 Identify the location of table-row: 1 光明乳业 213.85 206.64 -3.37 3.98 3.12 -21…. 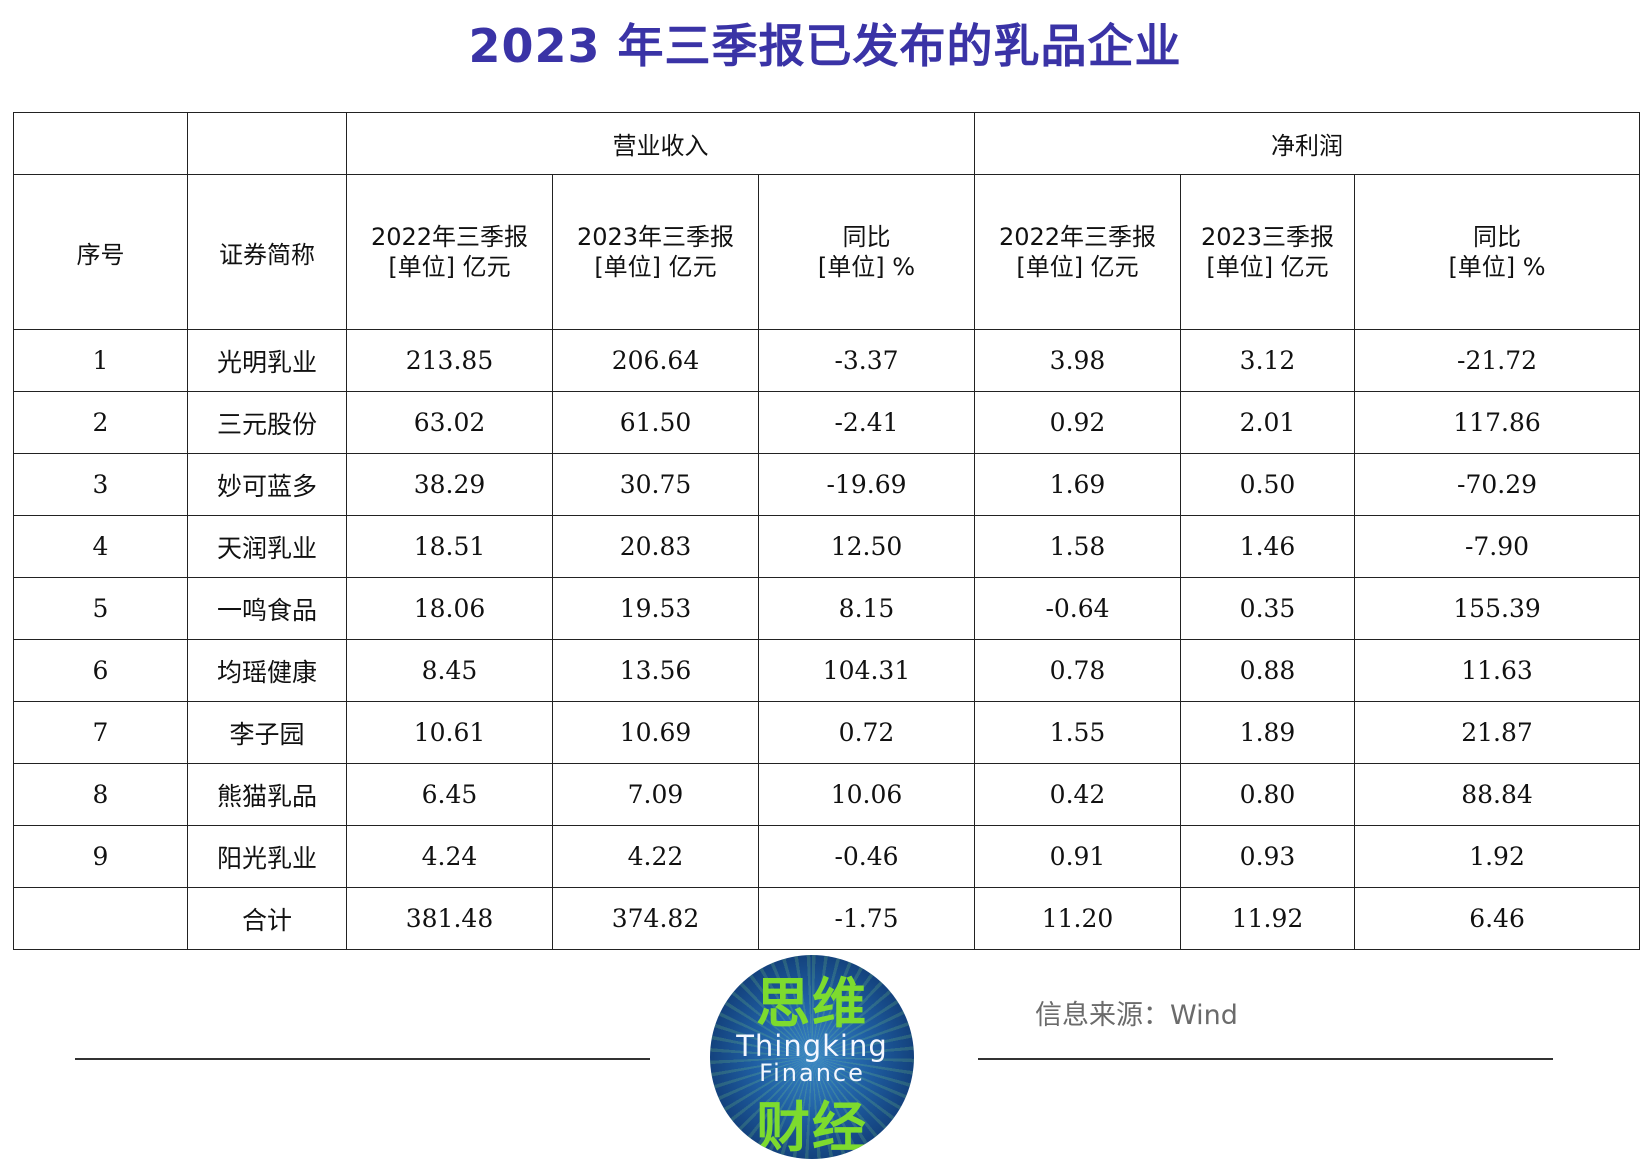
(827, 360).